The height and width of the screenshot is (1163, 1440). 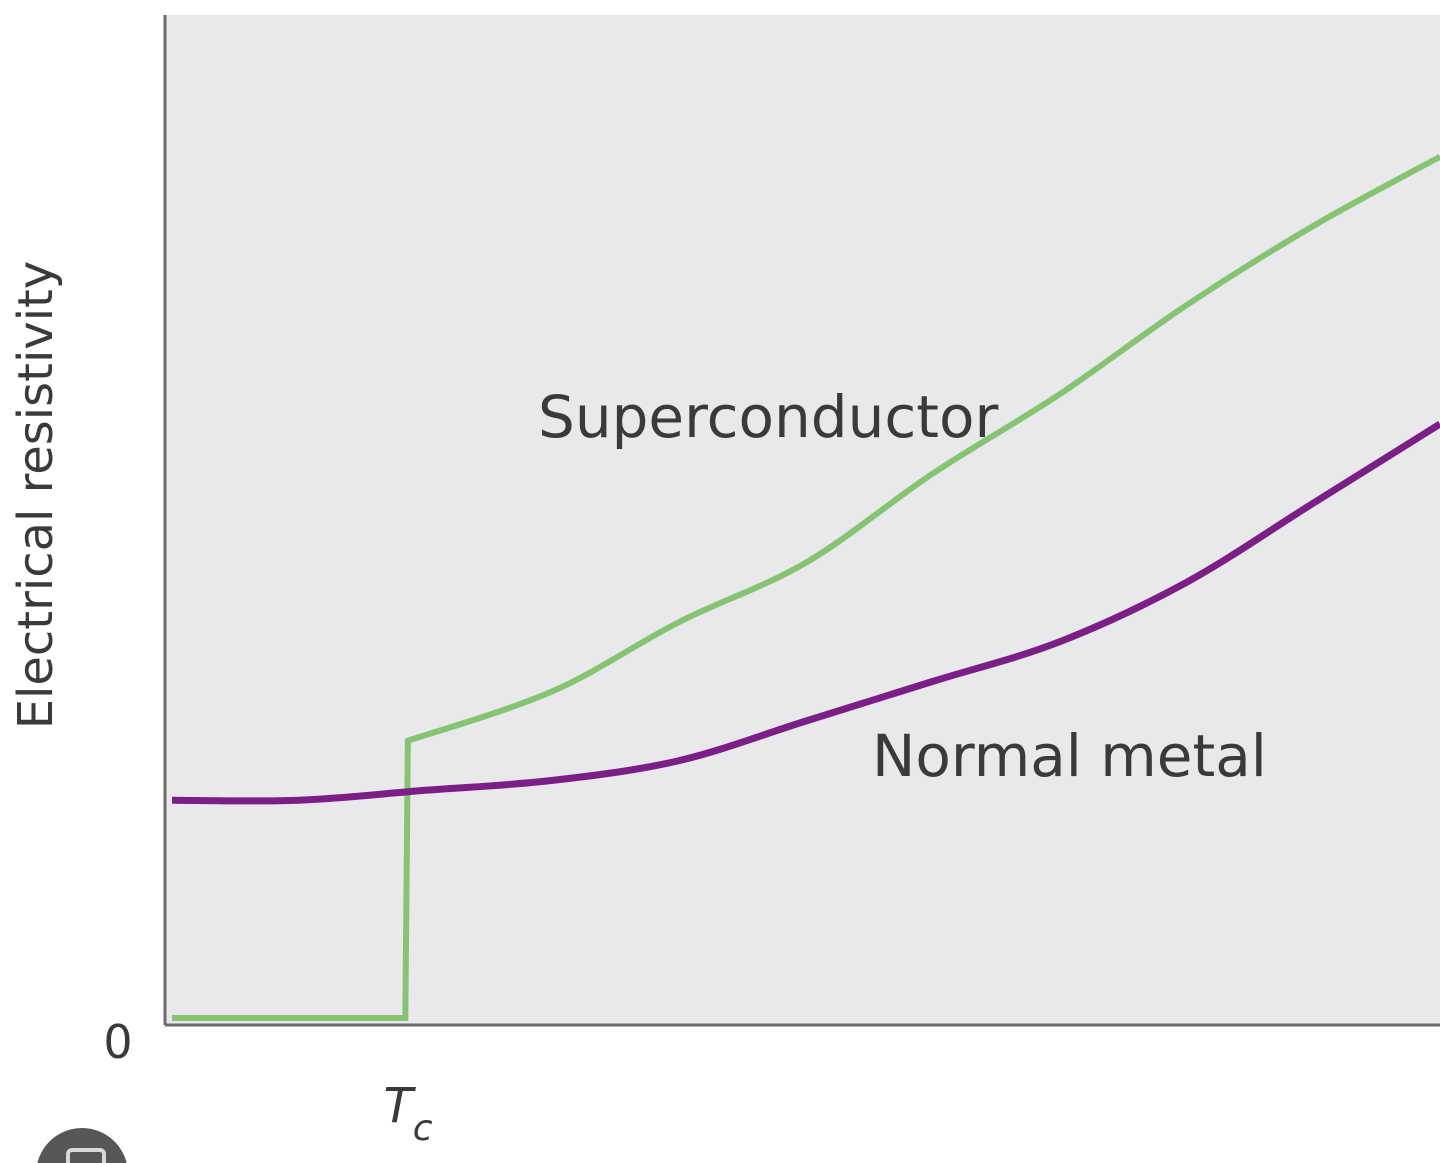 What do you see at coordinates (1069, 756) in the screenshot?
I see `annotation-normal-metal: Normal metal` at bounding box center [1069, 756].